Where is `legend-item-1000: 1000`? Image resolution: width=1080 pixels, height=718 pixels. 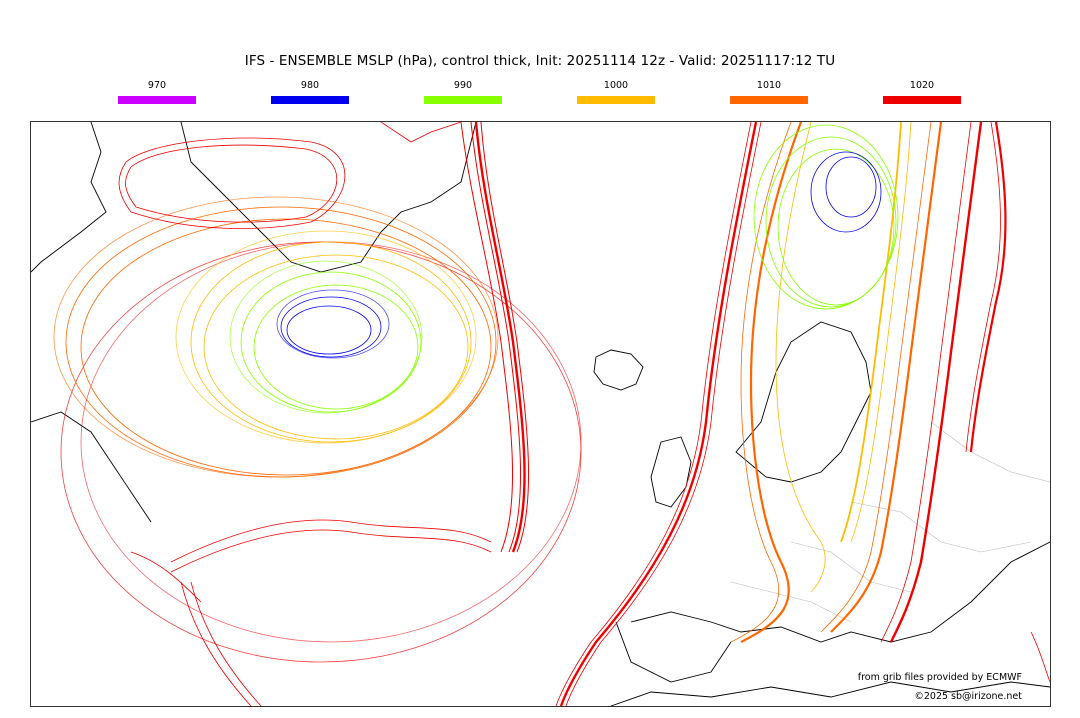
legend-item-1000: 1000 is located at coordinates (616, 91).